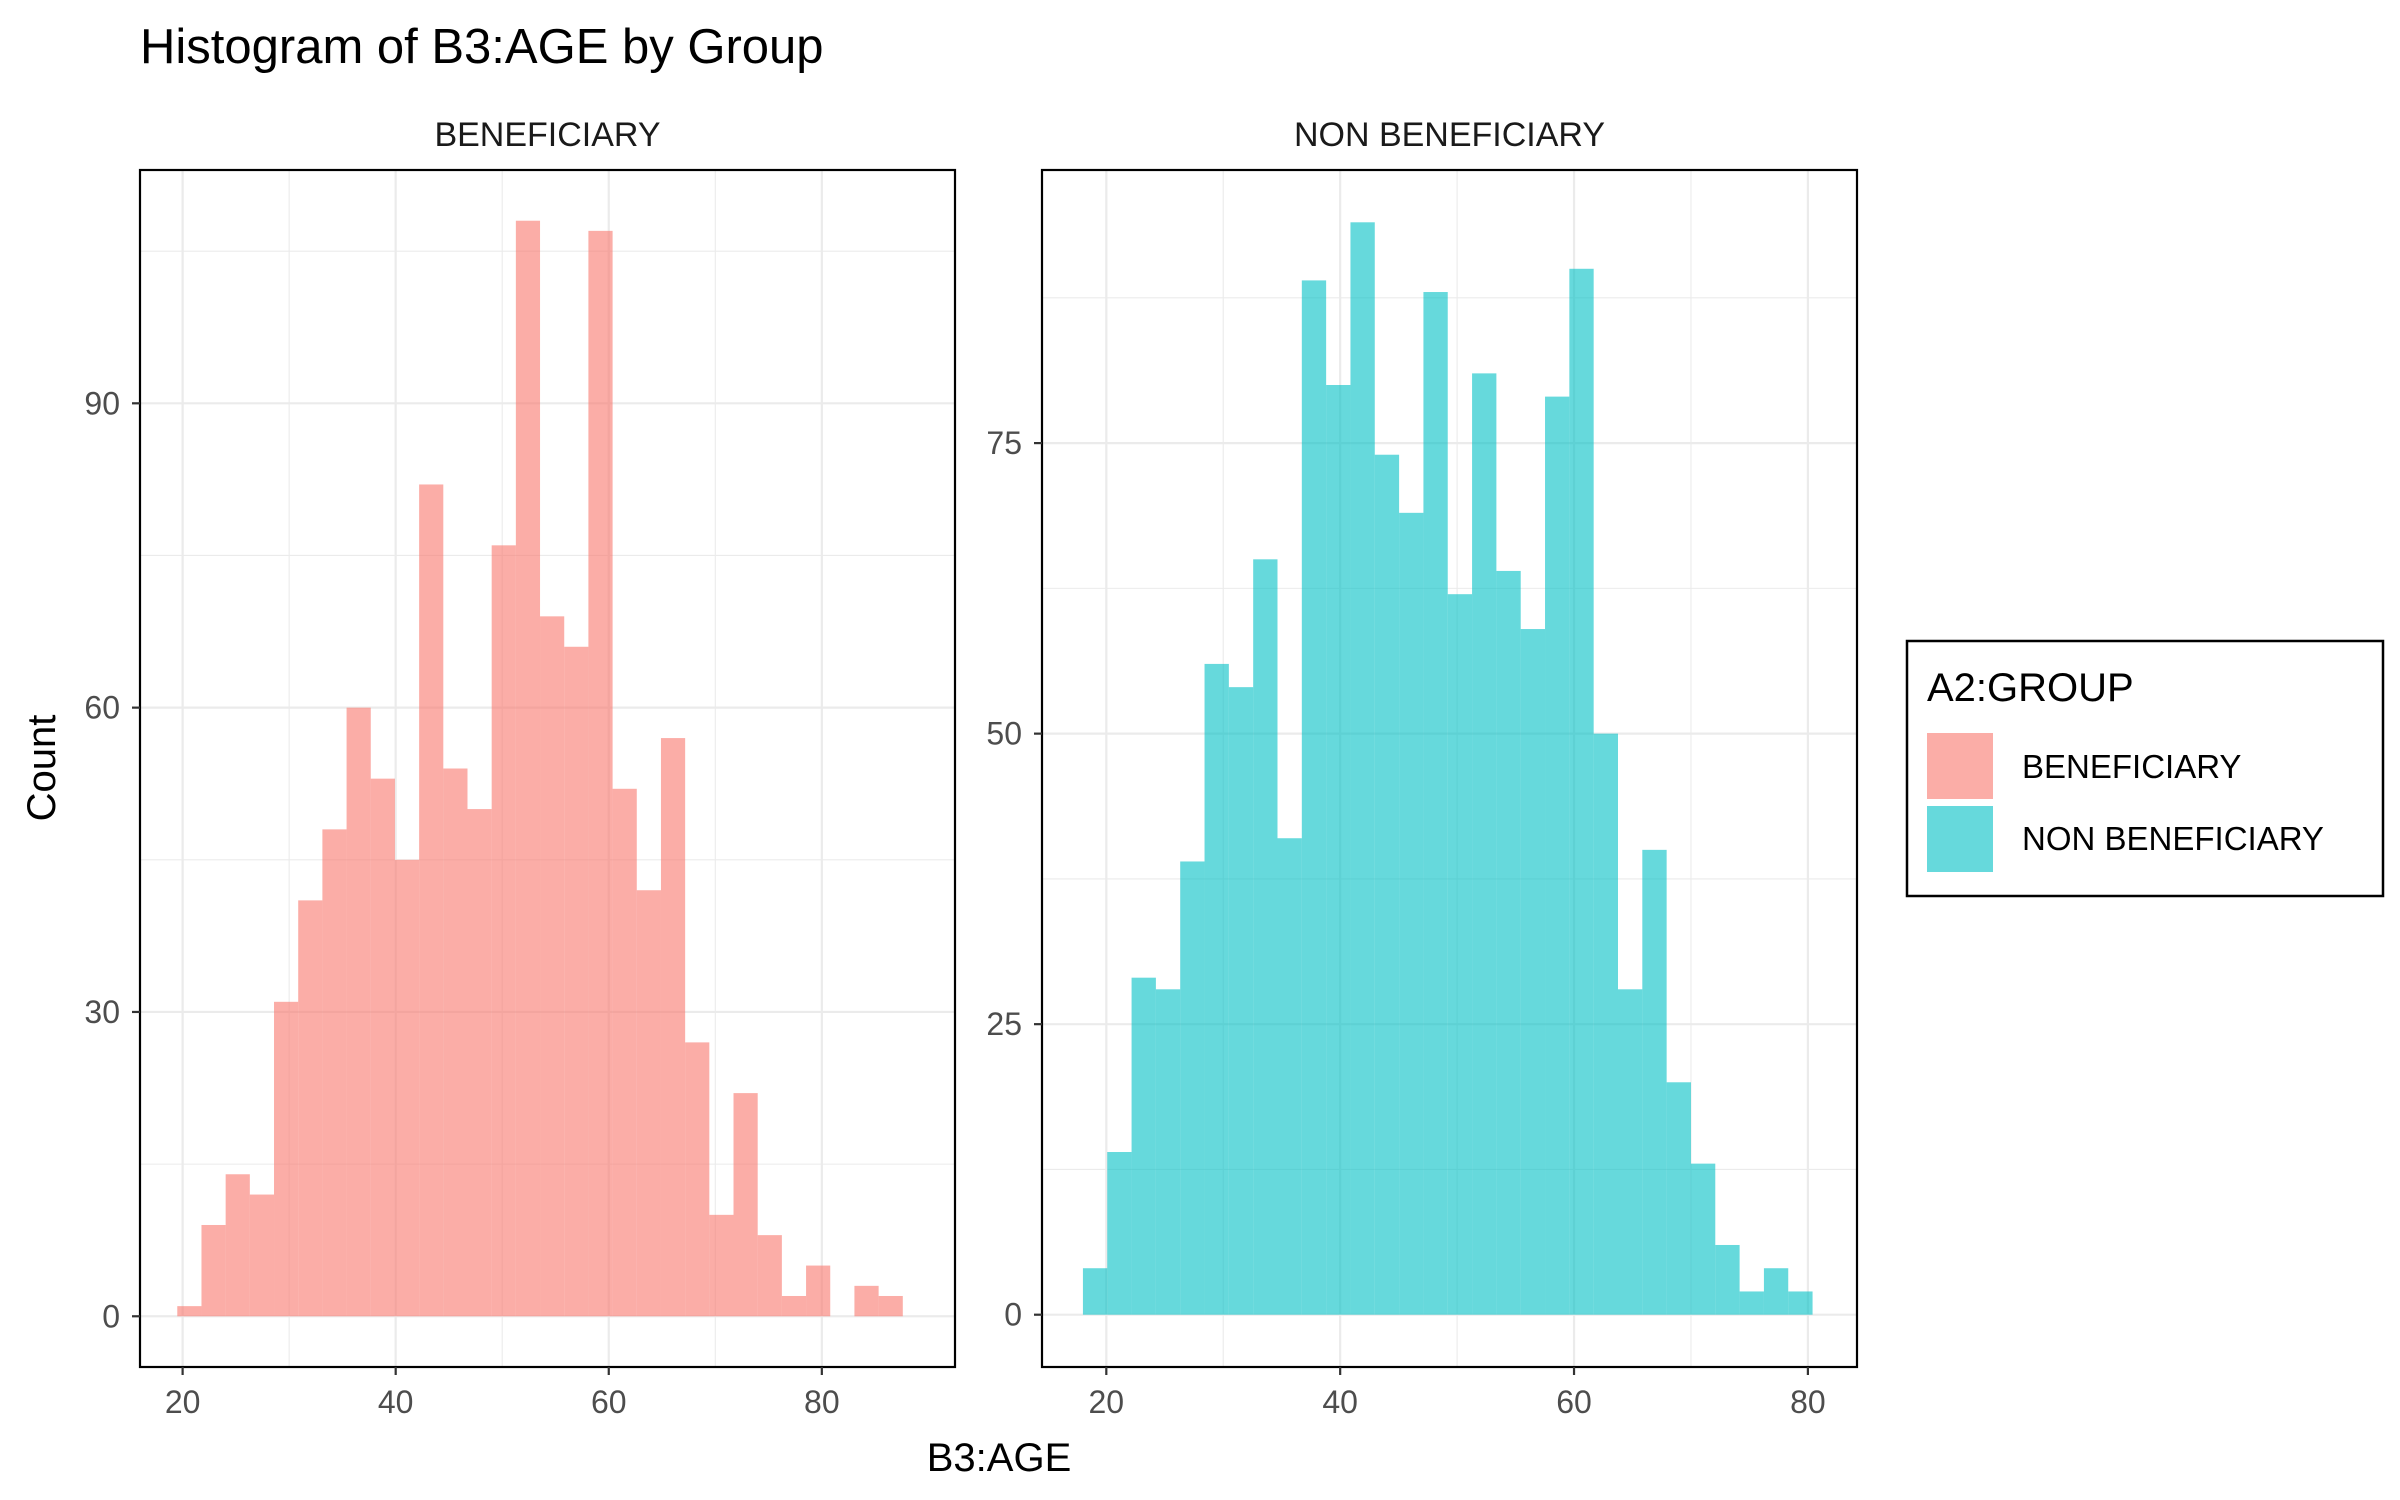 The width and height of the screenshot is (2400, 1500). What do you see at coordinates (102, 708) in the screenshot?
I see `y-tick-label: 60` at bounding box center [102, 708].